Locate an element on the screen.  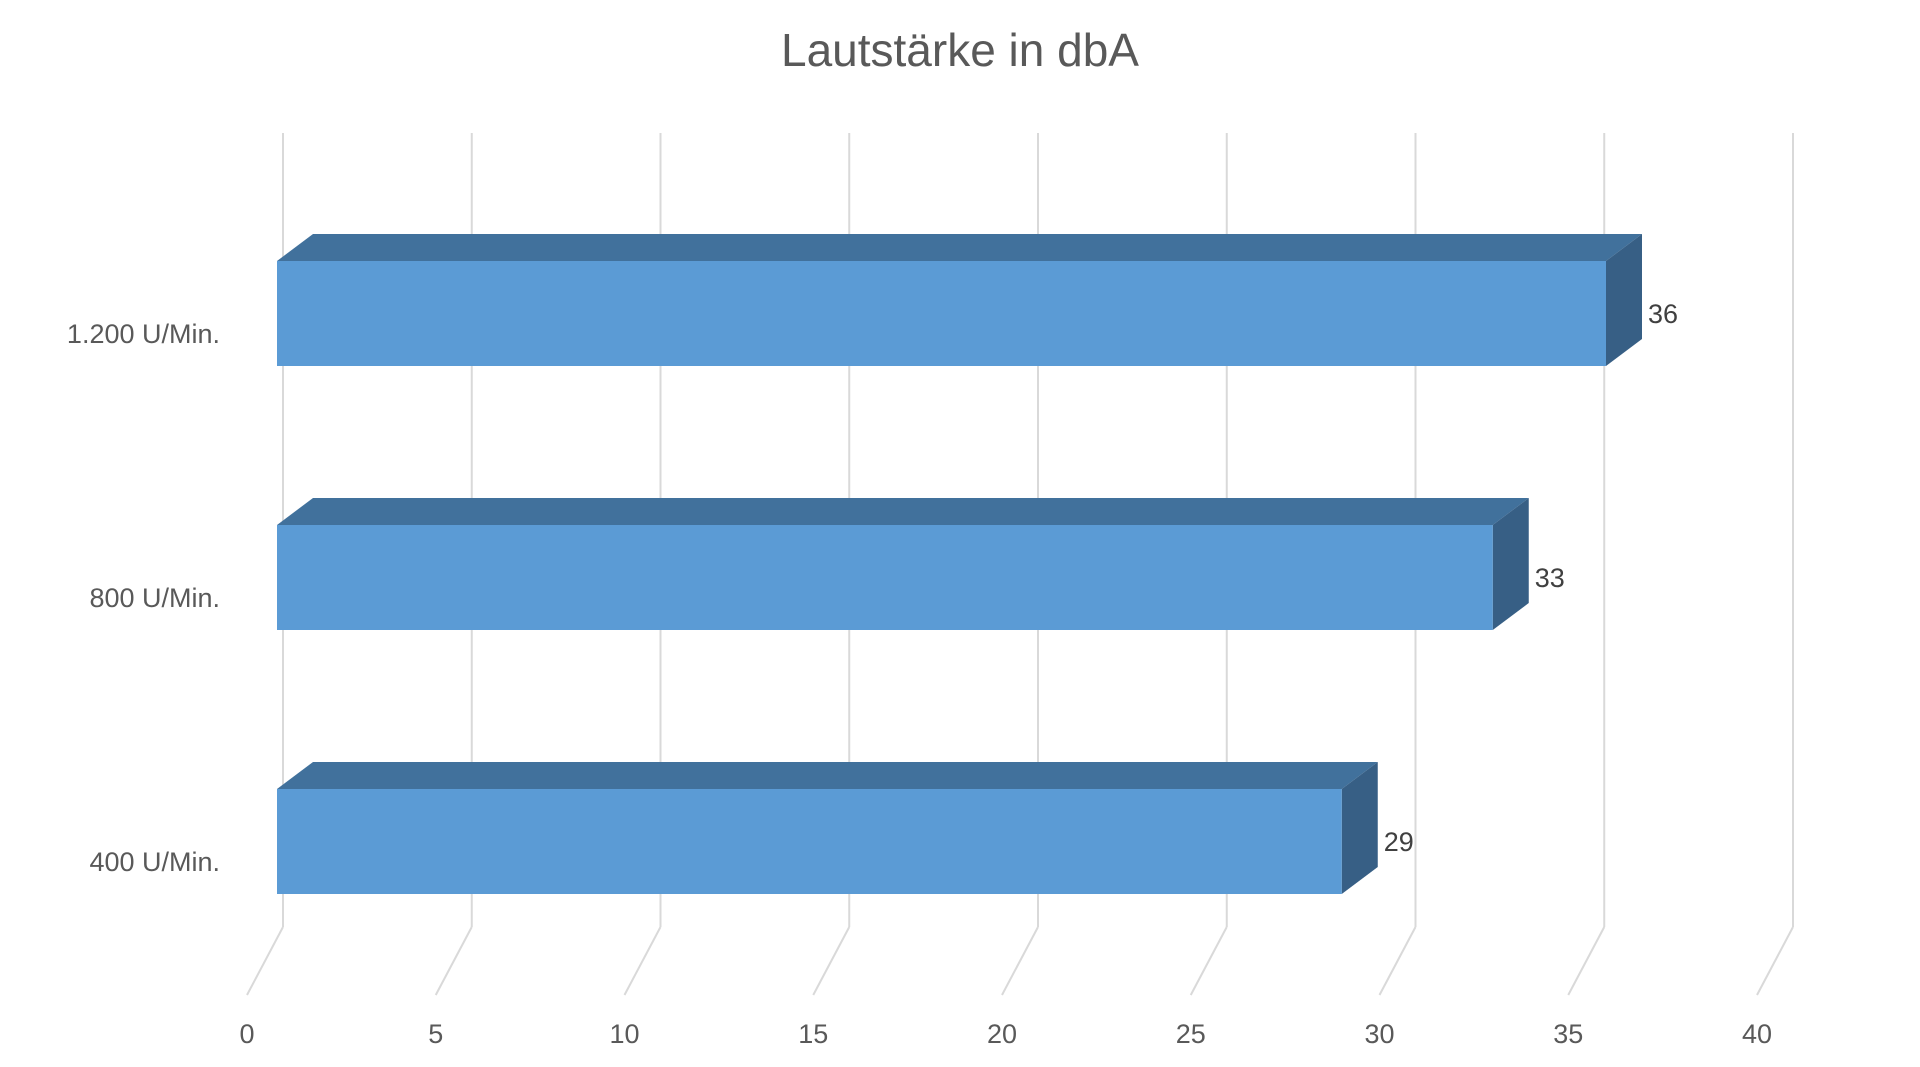
chart-title: Lautstärke in dbA is located at coordinates (960, 50).